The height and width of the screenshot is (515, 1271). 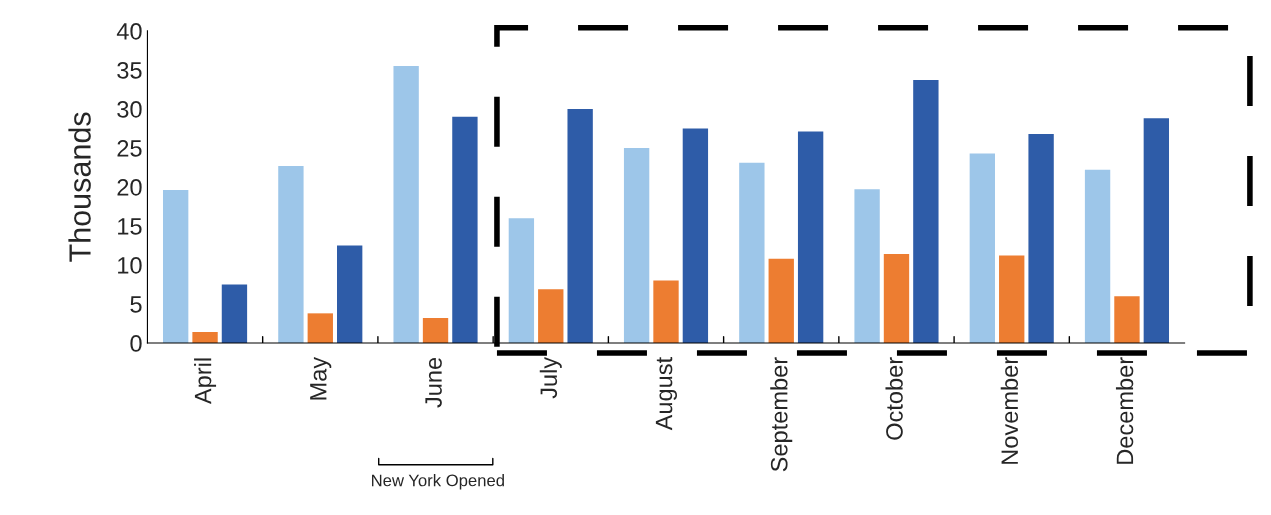 I want to click on x-tick-label: November, so click(x=1009, y=410).